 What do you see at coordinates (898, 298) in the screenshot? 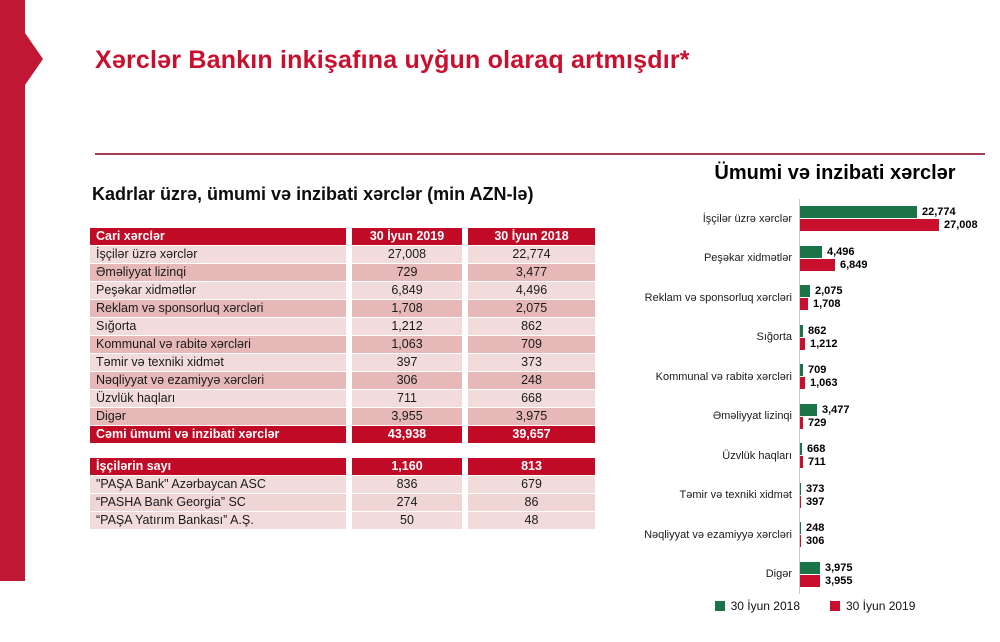
I see `category-bars: 2,075 1,708` at bounding box center [898, 298].